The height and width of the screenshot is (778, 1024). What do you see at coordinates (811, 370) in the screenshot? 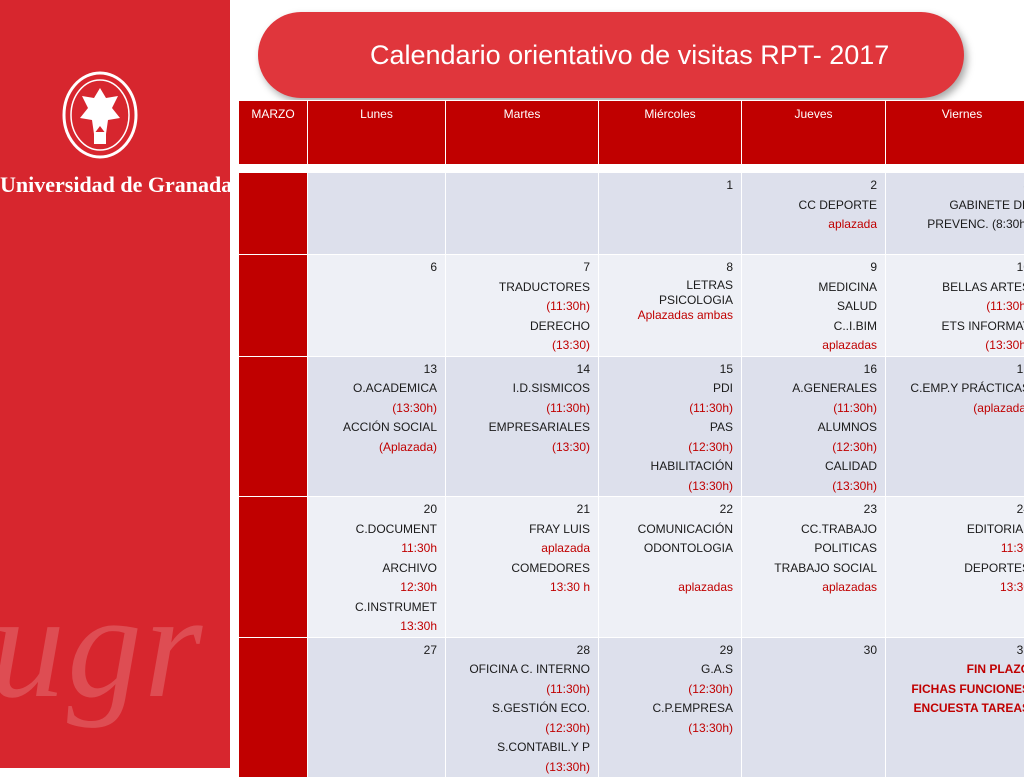
I see `day-number: 16` at bounding box center [811, 370].